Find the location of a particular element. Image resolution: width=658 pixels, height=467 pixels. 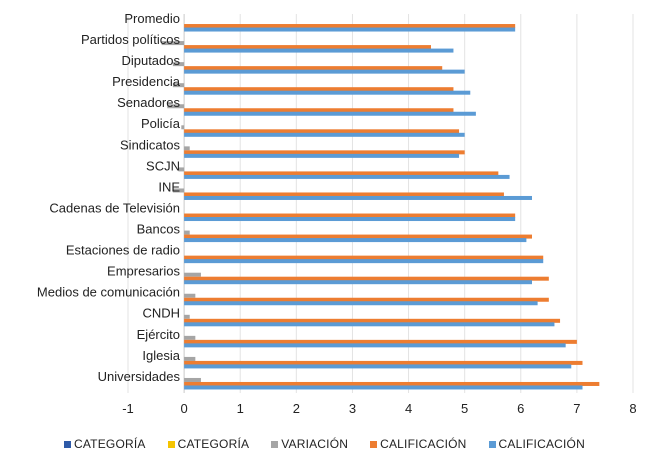

category-label: Ejército is located at coordinates (158, 334).